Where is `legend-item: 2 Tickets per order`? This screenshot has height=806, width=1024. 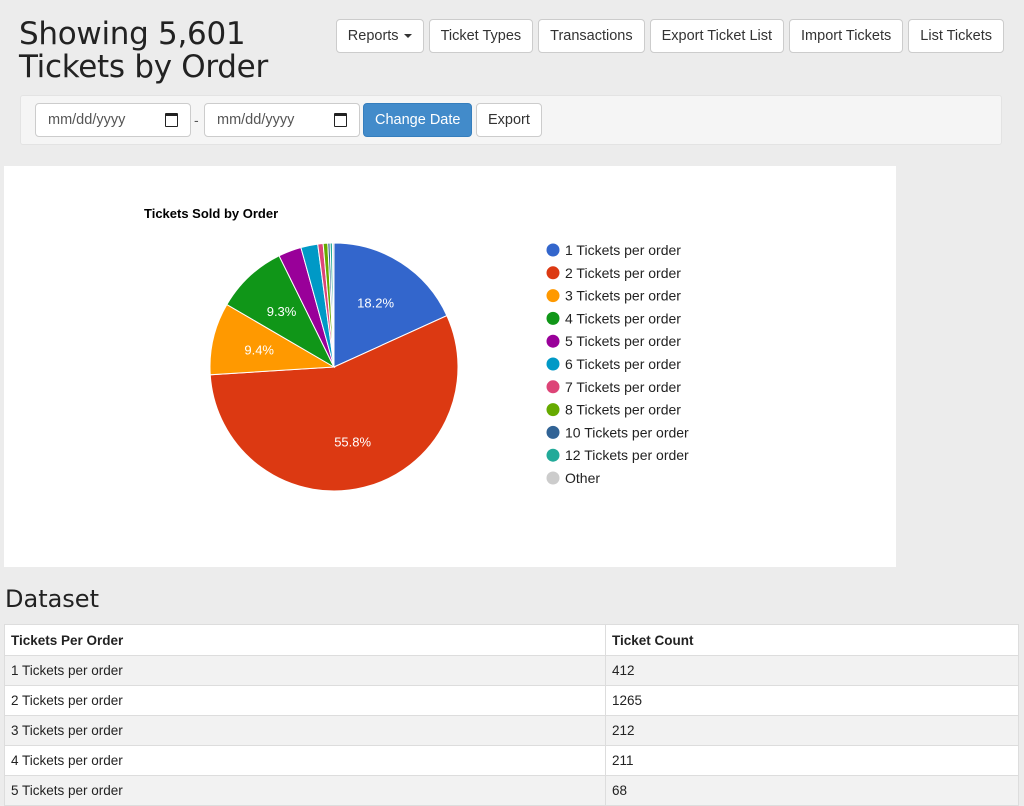 legend-item: 2 Tickets per order is located at coordinates (614, 273).